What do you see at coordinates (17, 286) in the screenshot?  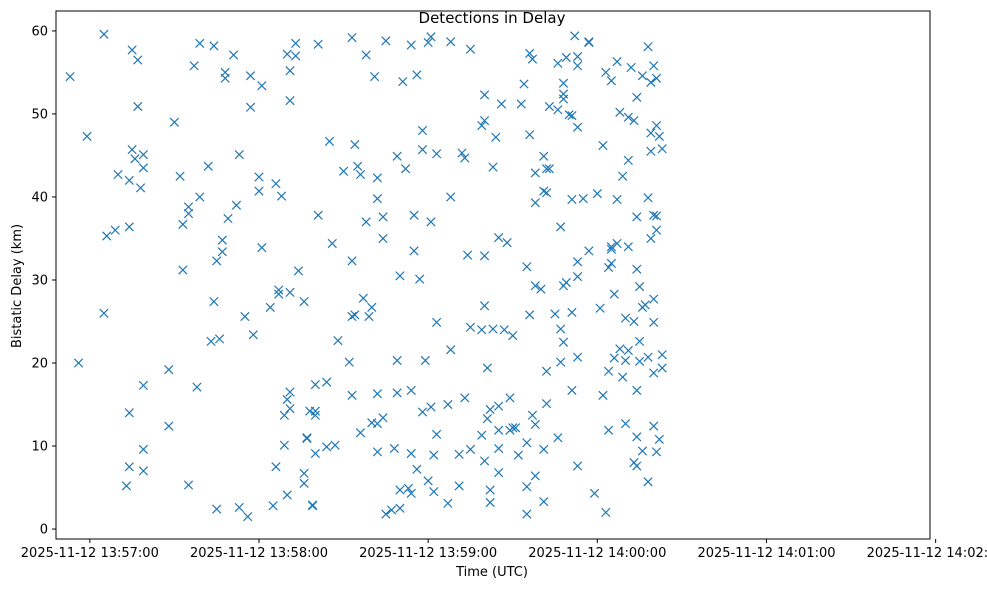 I see `y-axis-label: Bistatic Delay (km)` at bounding box center [17, 286].